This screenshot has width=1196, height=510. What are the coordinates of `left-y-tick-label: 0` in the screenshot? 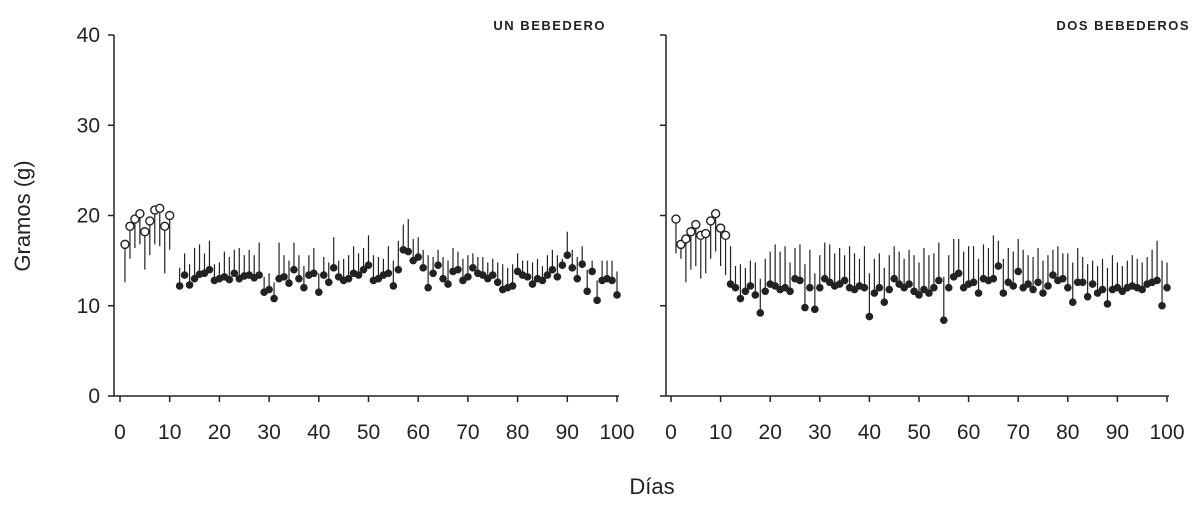 It's located at (94, 396).